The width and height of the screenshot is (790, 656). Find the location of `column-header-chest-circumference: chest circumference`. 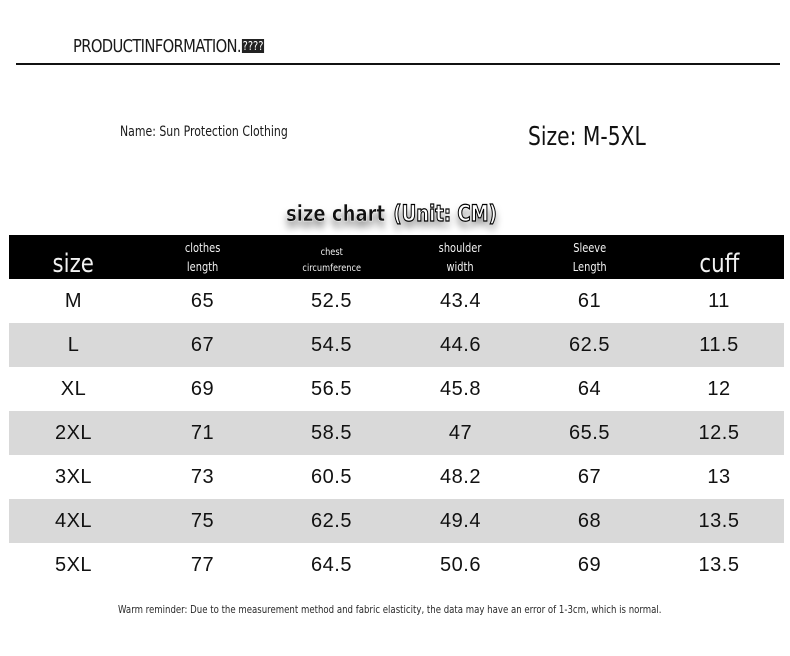

column-header-chest-circumference: chest circumference is located at coordinates (331, 257).